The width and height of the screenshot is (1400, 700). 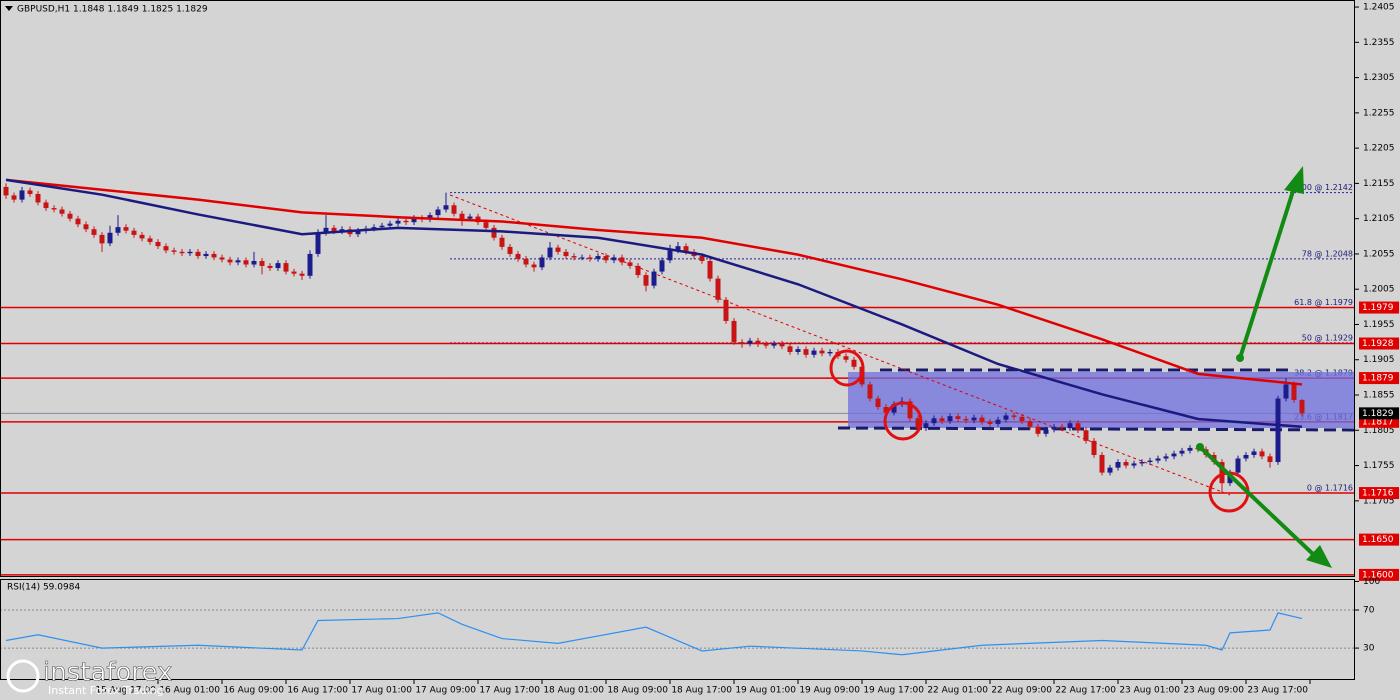 I want to click on x-tick-label: 17 Aug 01:00, so click(x=381, y=691).